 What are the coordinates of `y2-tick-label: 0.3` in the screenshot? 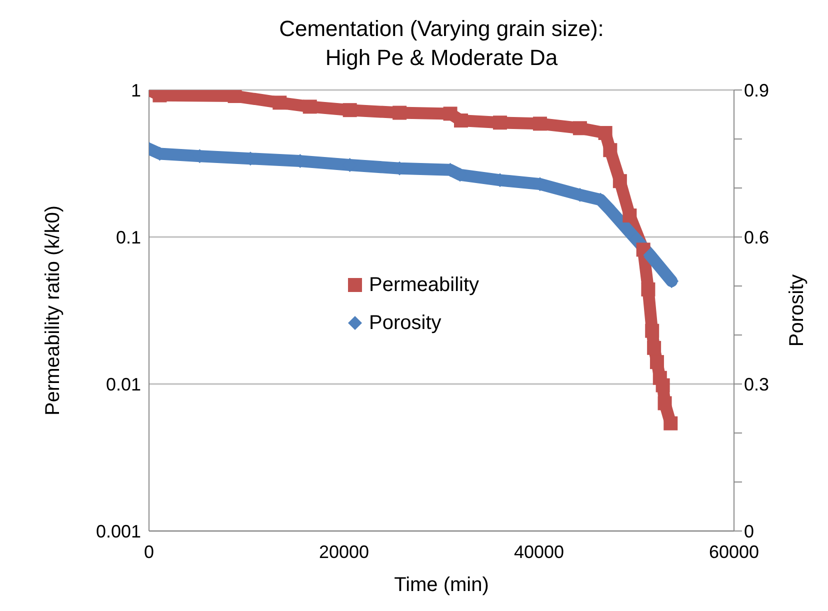 It's located at (757, 384).